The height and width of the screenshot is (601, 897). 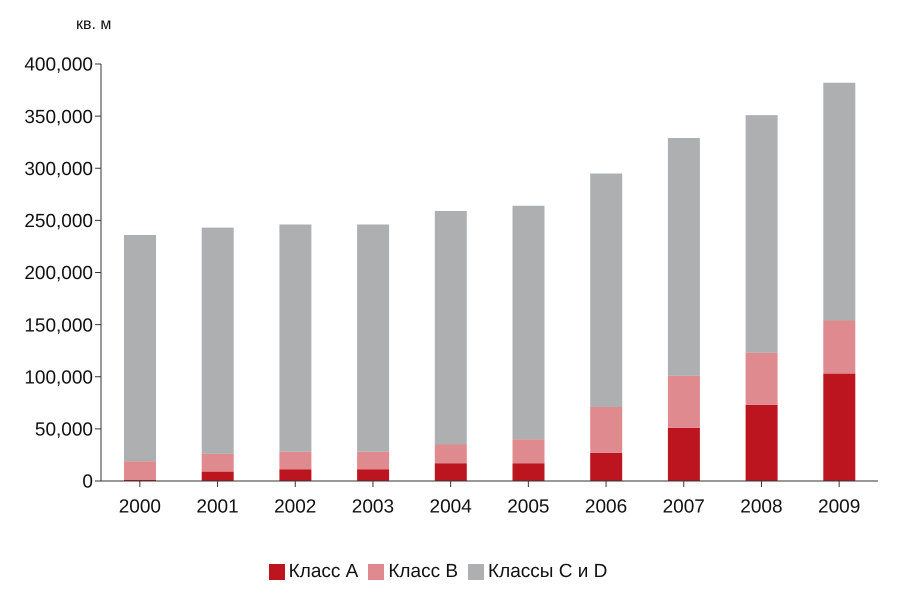 I want to click on x-tick-label: 2009, so click(x=839, y=507).